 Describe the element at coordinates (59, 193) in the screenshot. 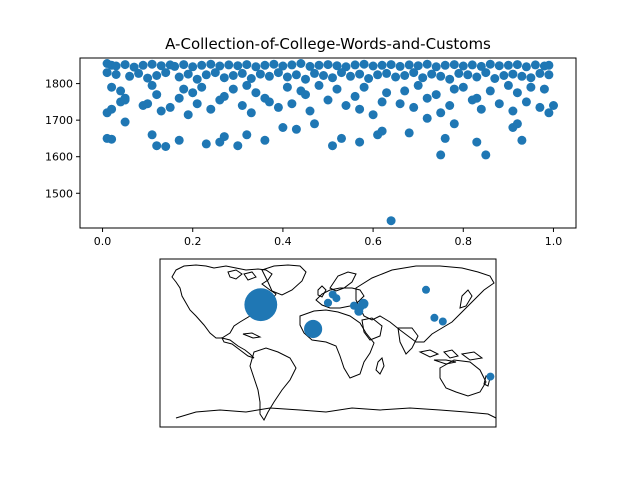

I see `y-tick-label: 1500` at that location.